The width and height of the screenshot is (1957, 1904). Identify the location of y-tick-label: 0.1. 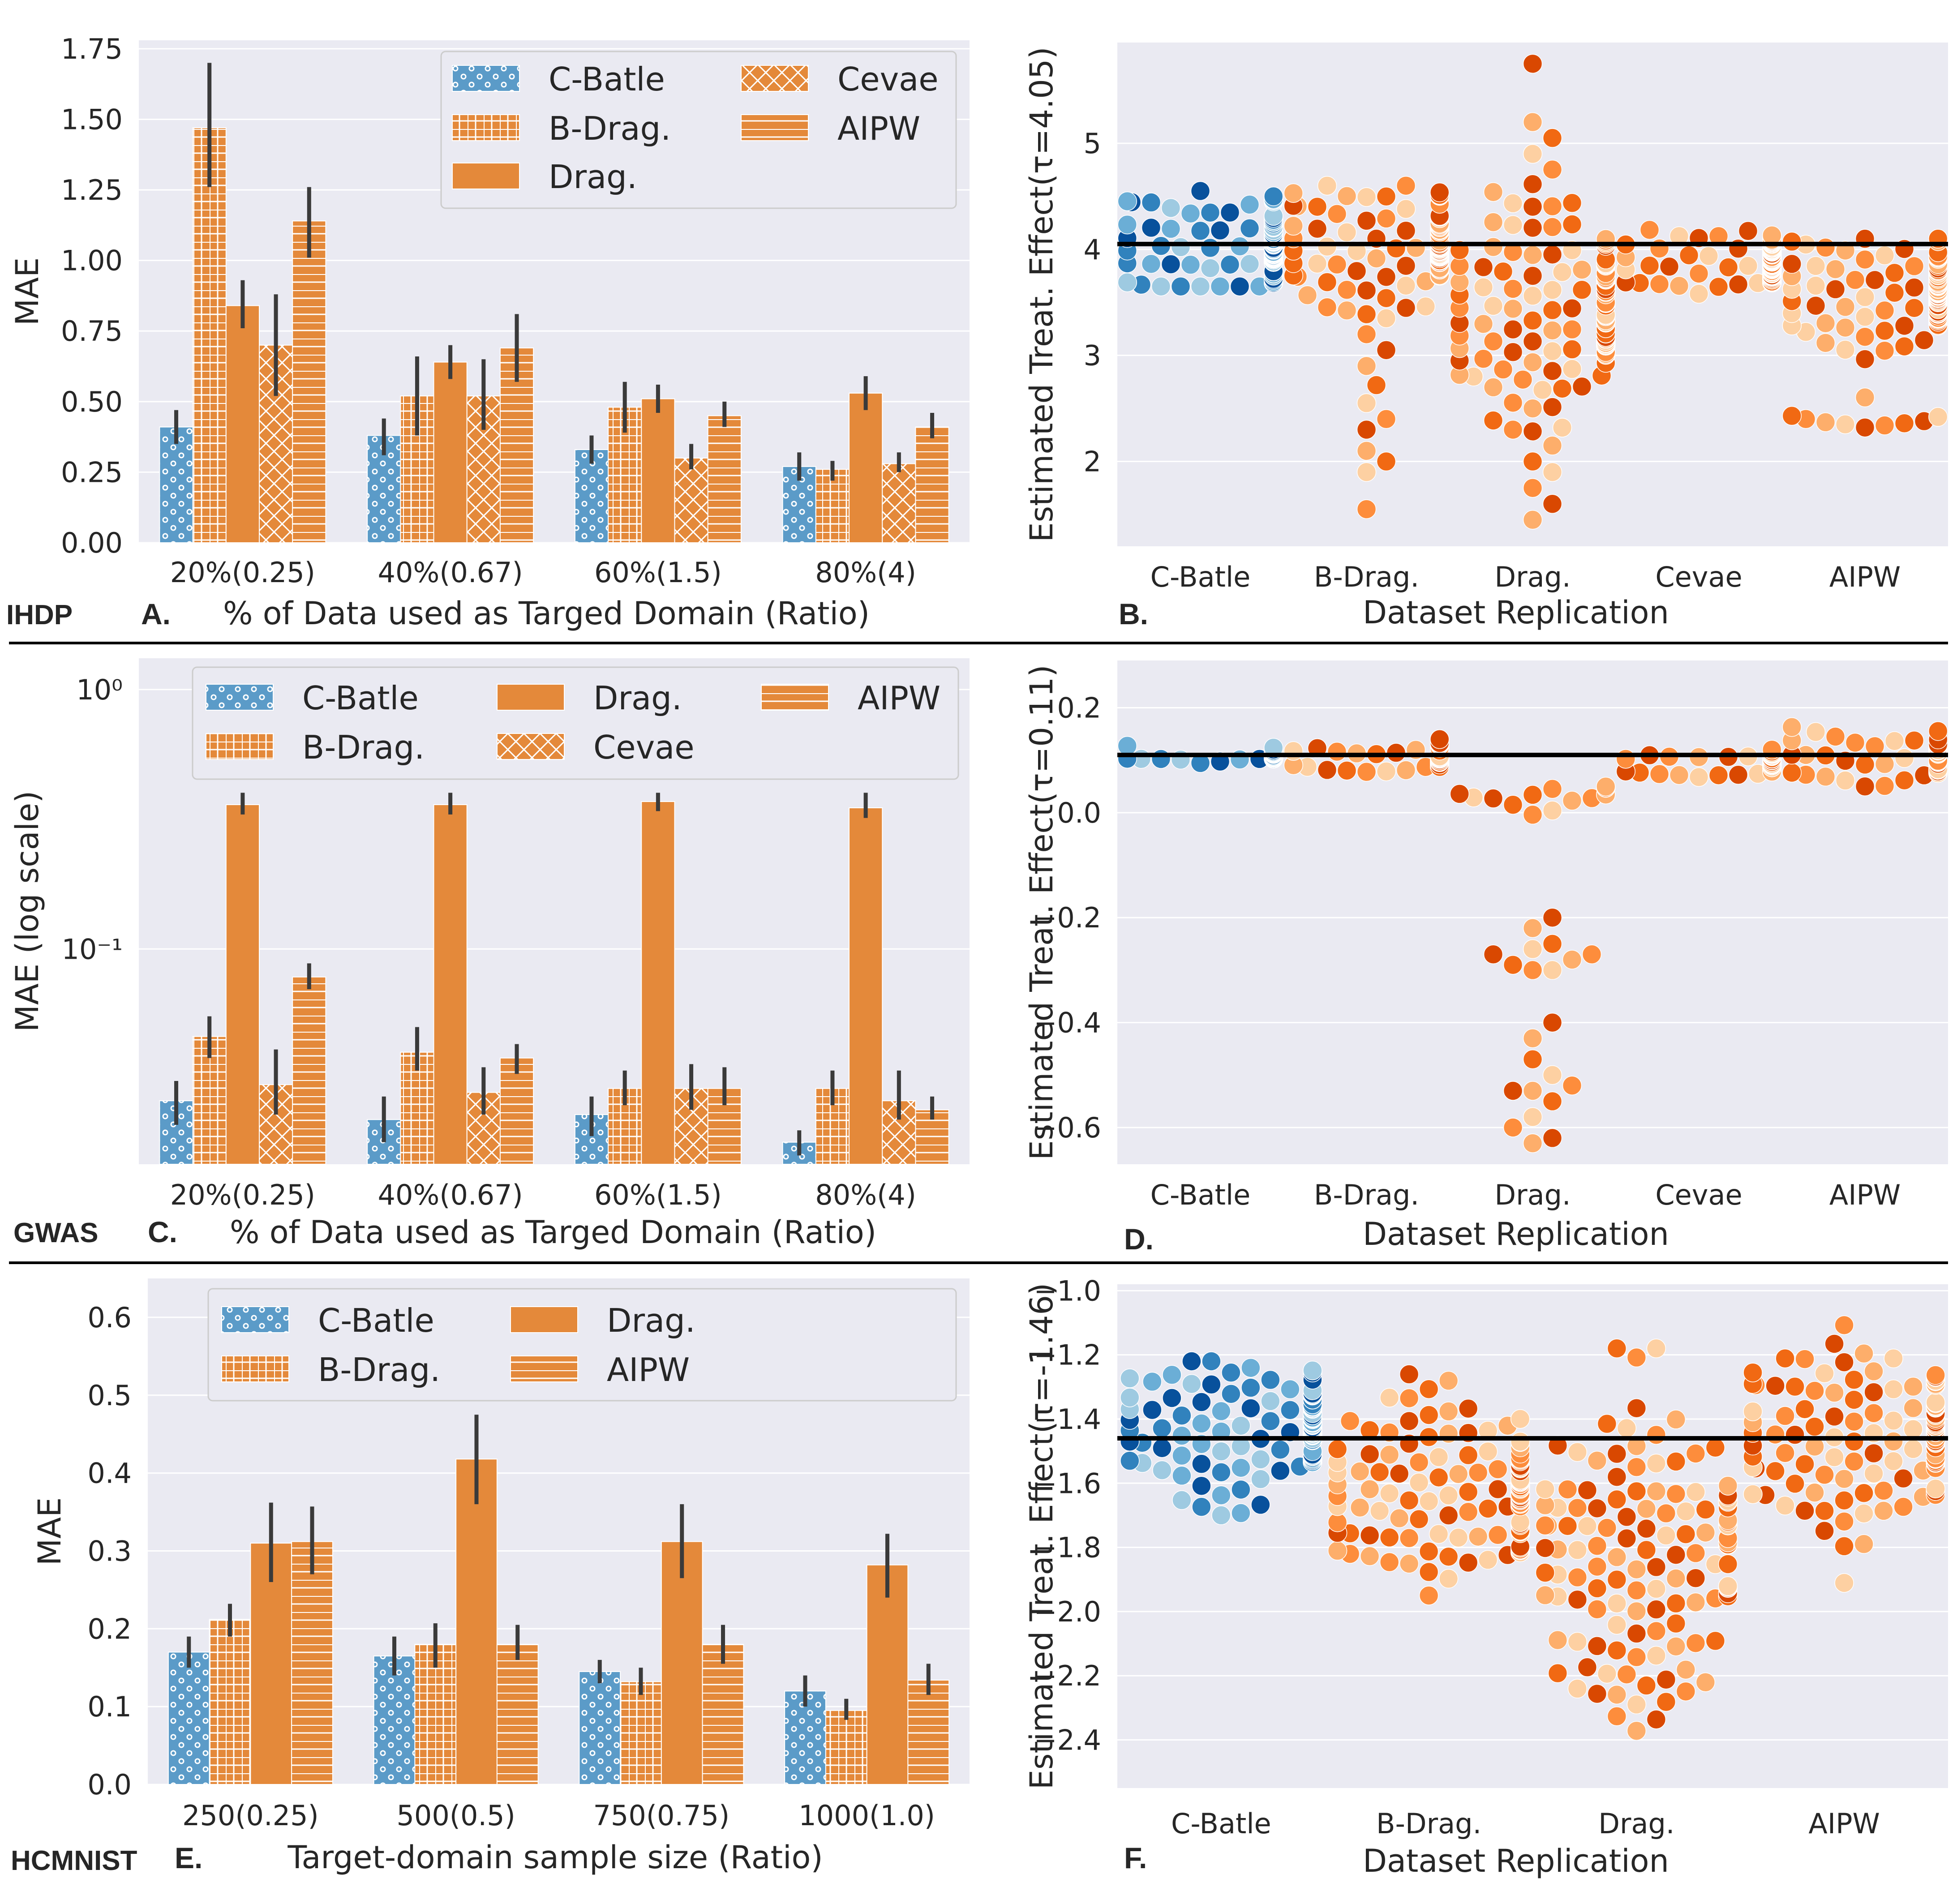
(109, 1706).